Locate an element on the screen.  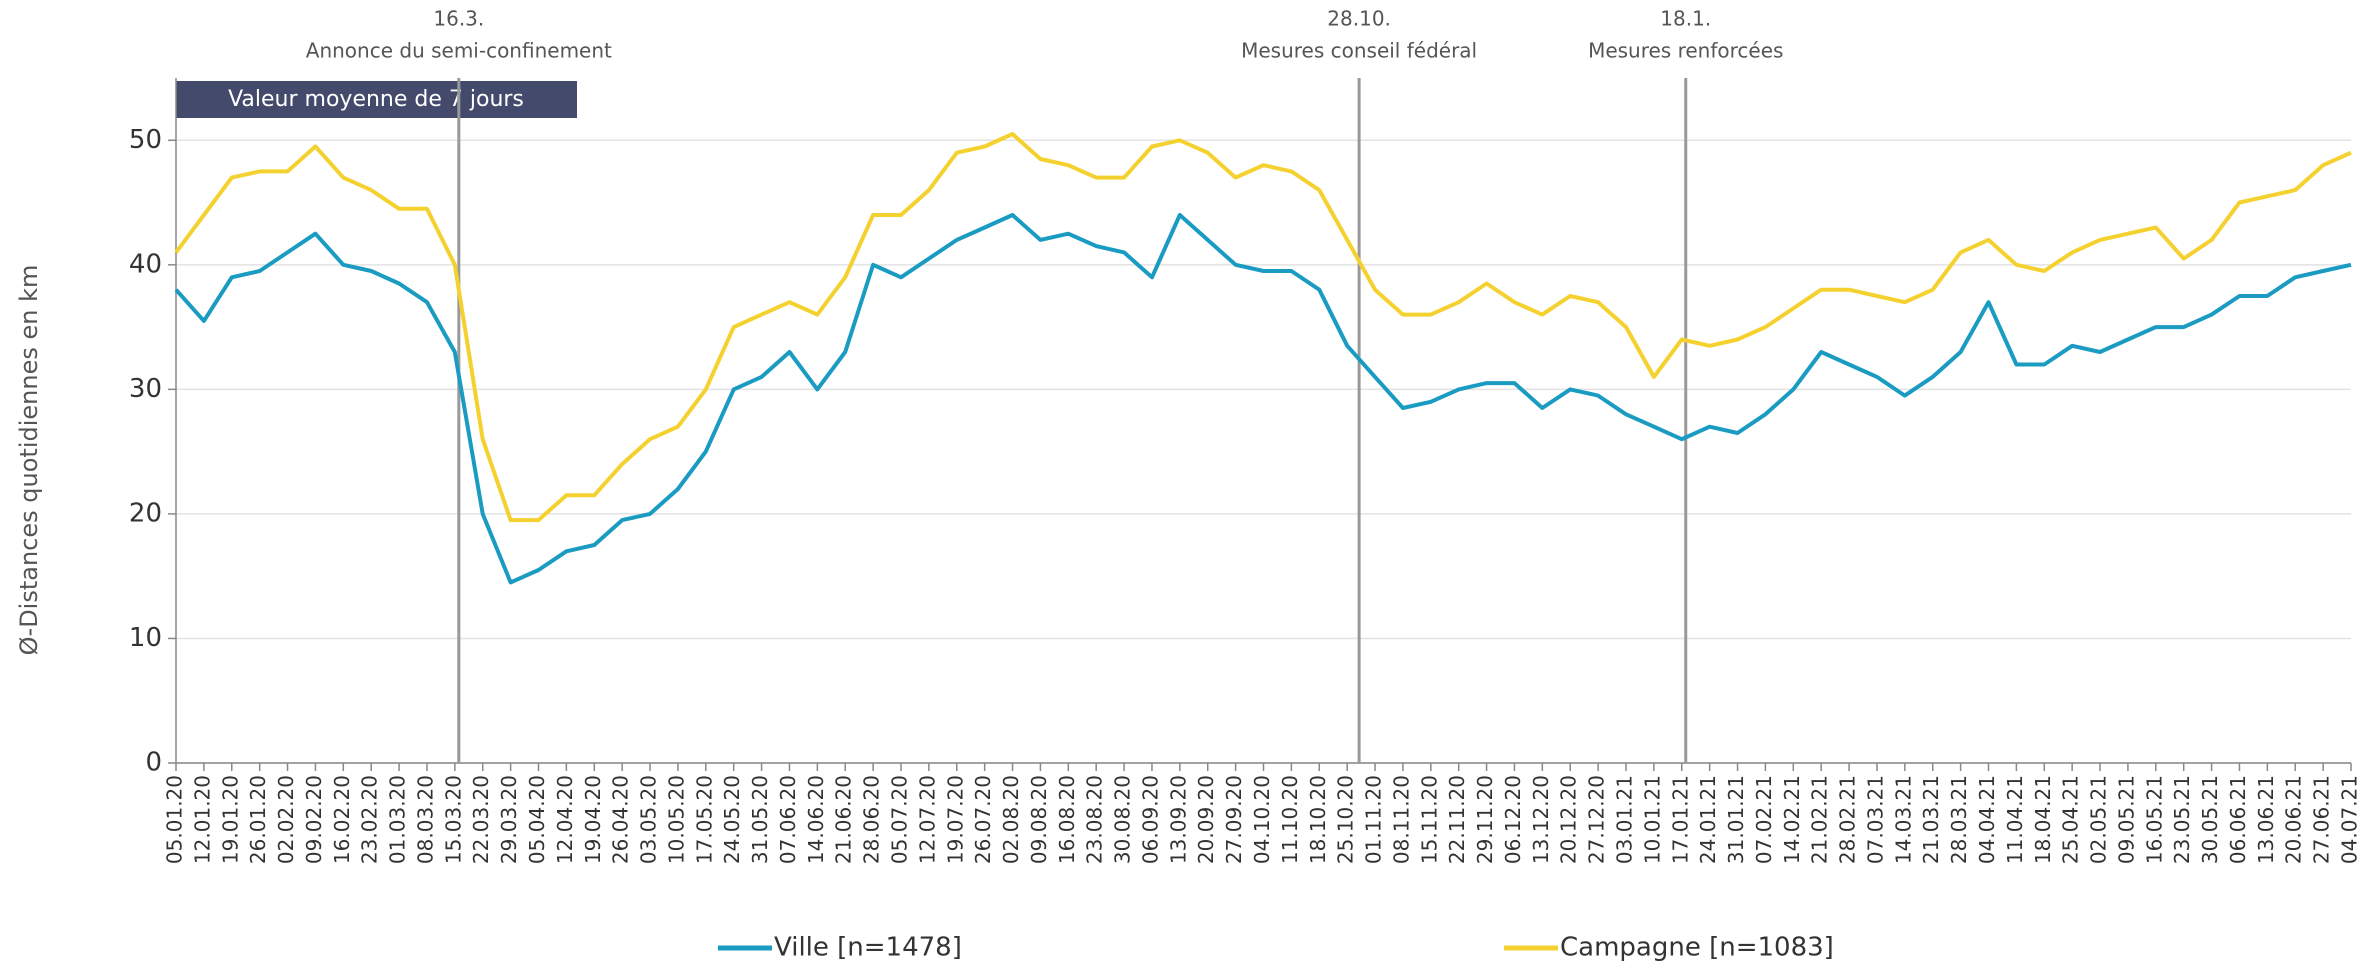
y-tick-label: 50 is located at coordinates (145, 140).